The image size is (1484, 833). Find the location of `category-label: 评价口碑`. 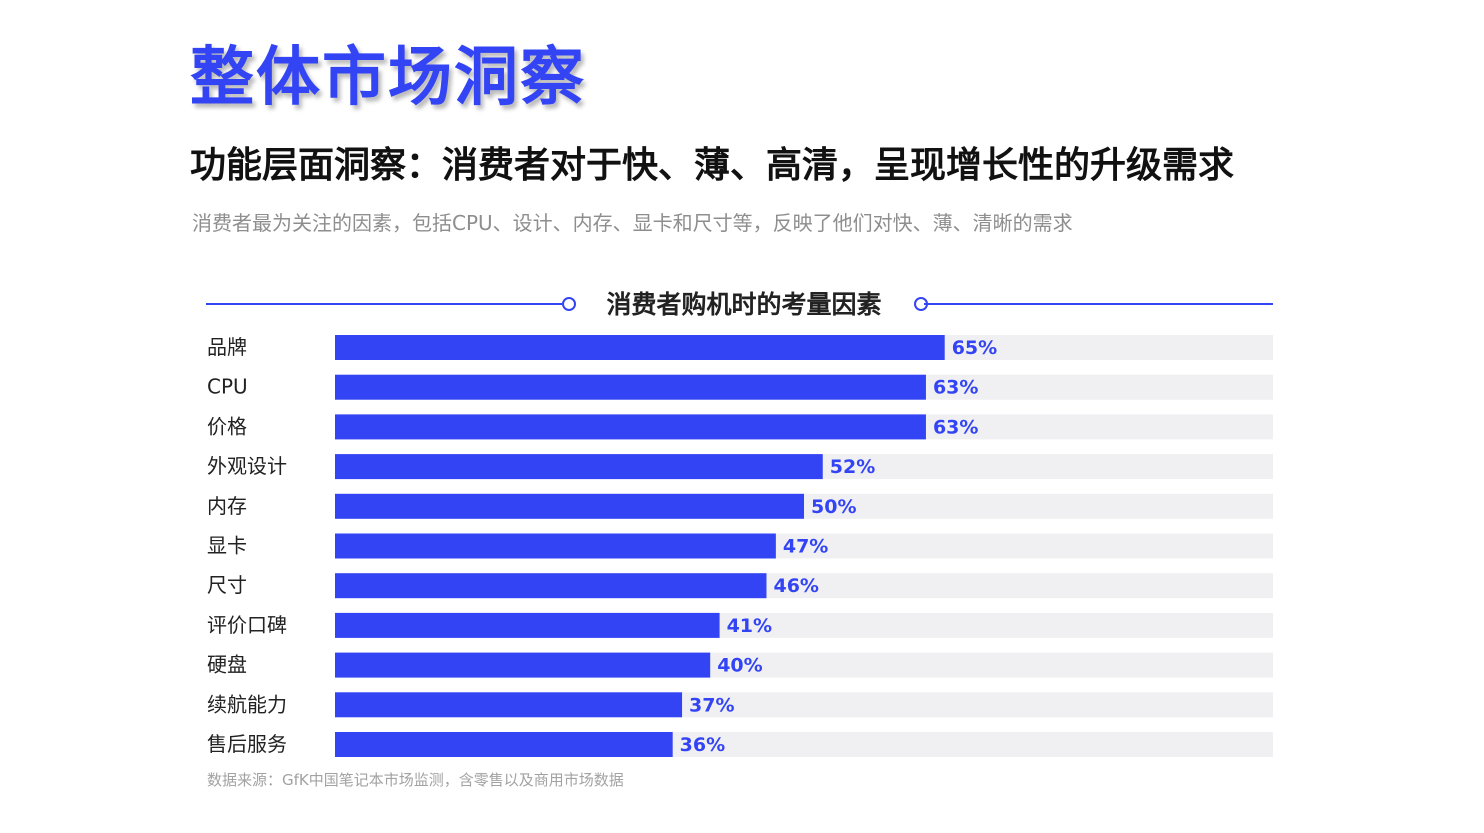

category-label: 评价口碑 is located at coordinates (247, 625).